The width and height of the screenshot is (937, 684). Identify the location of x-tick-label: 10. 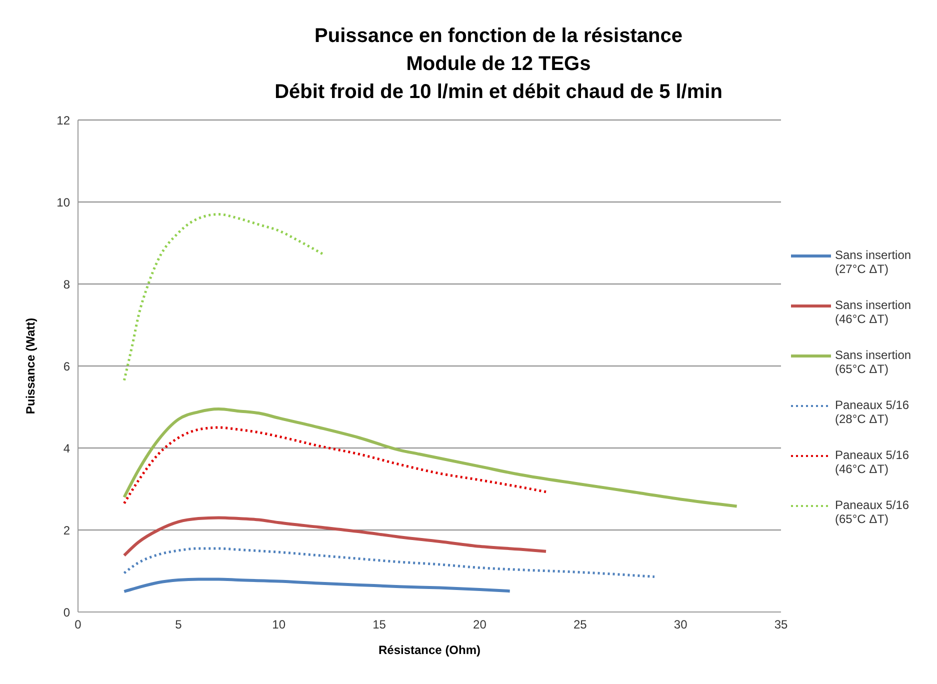
(279, 625).